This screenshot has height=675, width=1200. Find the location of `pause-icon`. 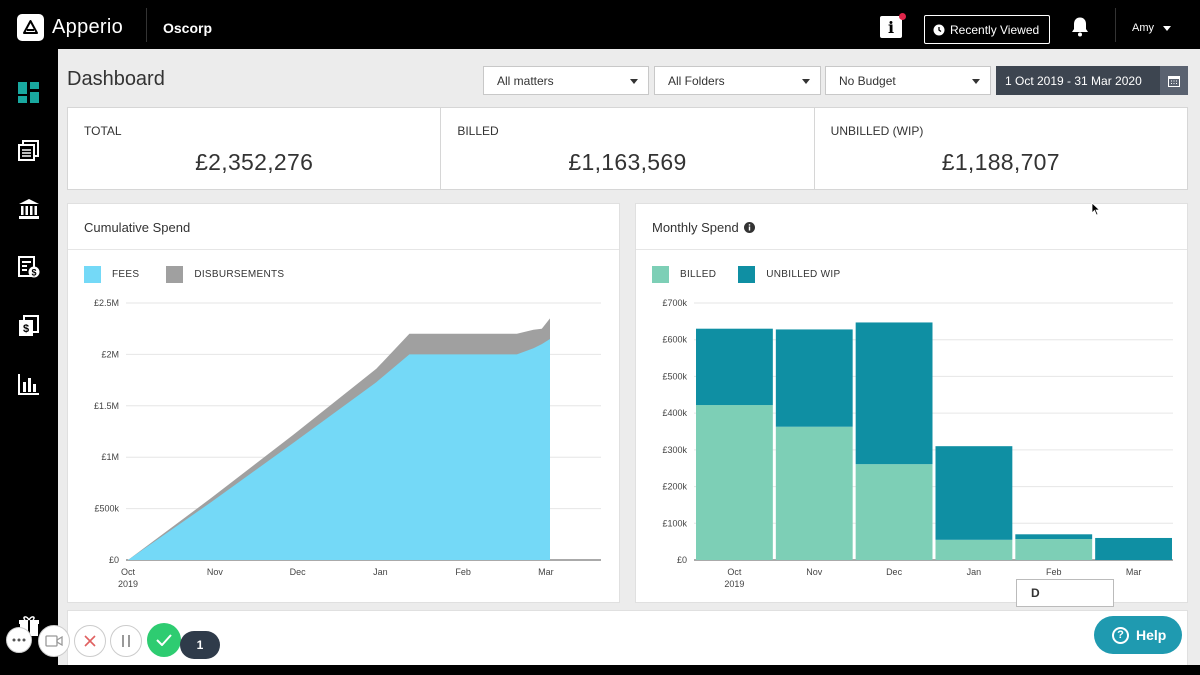

pause-icon is located at coordinates (126, 641).